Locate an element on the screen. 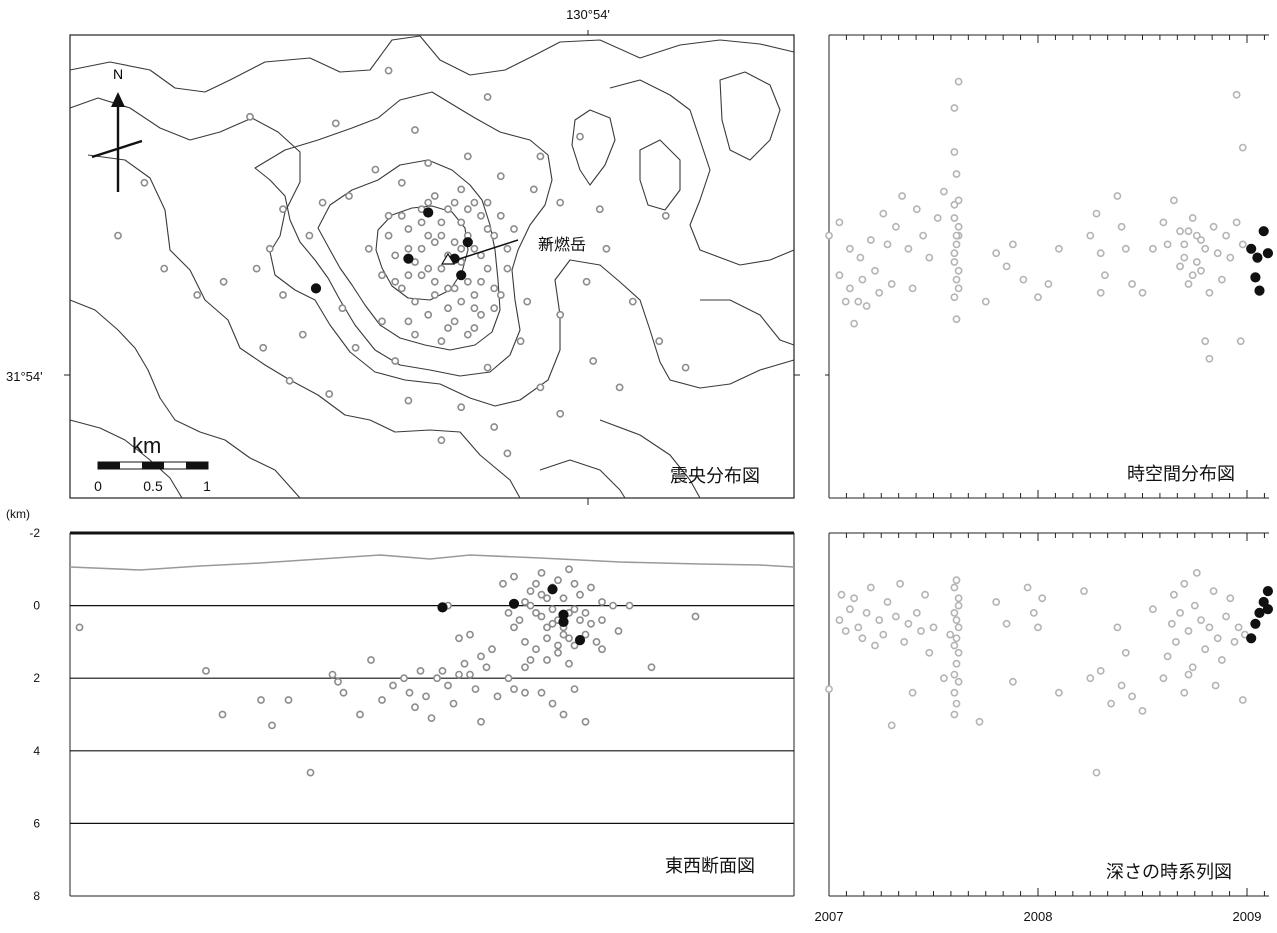 Image resolution: width=1277 pixels, height=933 pixels. cross-section-events is located at coordinates (387, 671).